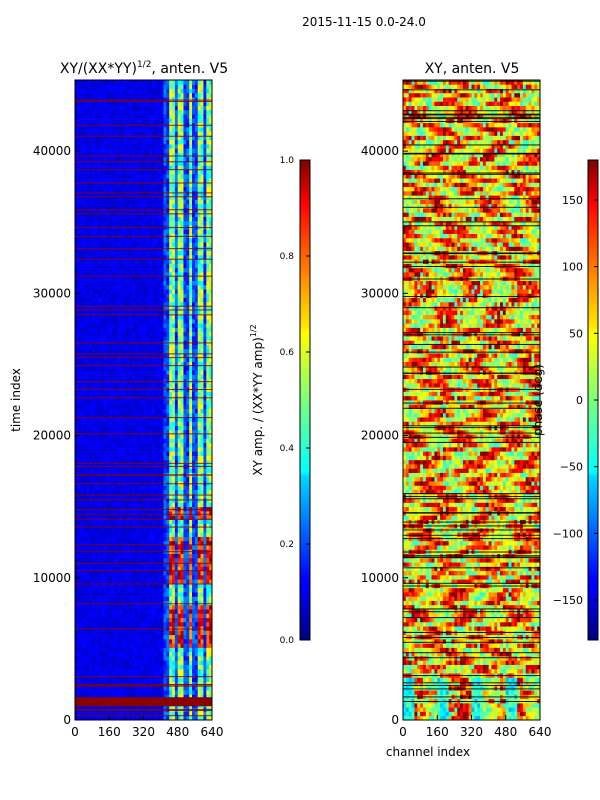  What do you see at coordinates (189, 69) in the screenshot?
I see `left-title-rest: , anten. V5` at bounding box center [189, 69].